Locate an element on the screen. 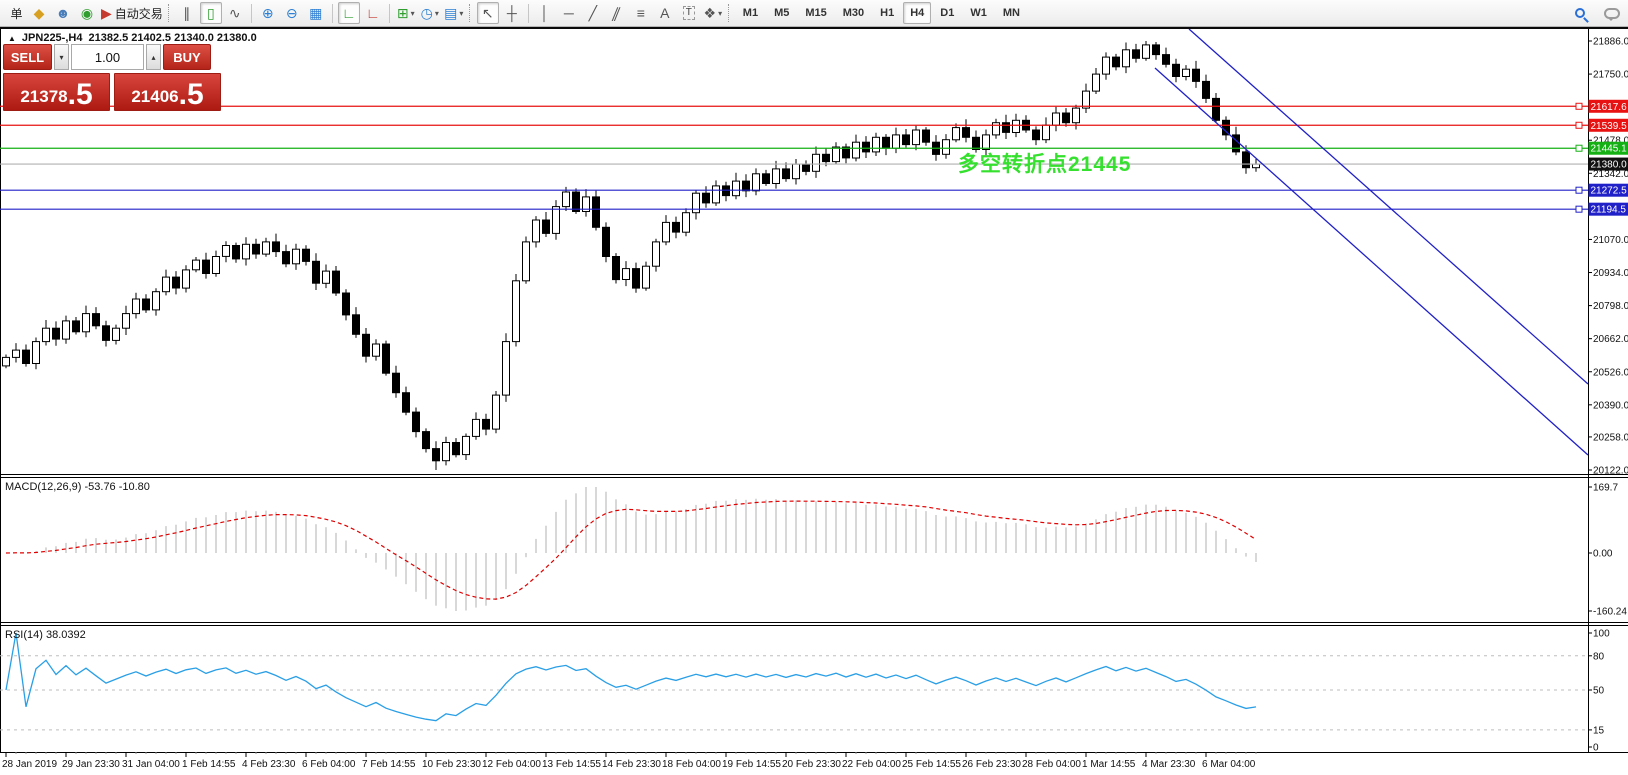  template-button: ▤ ▾ is located at coordinates (454, 13).